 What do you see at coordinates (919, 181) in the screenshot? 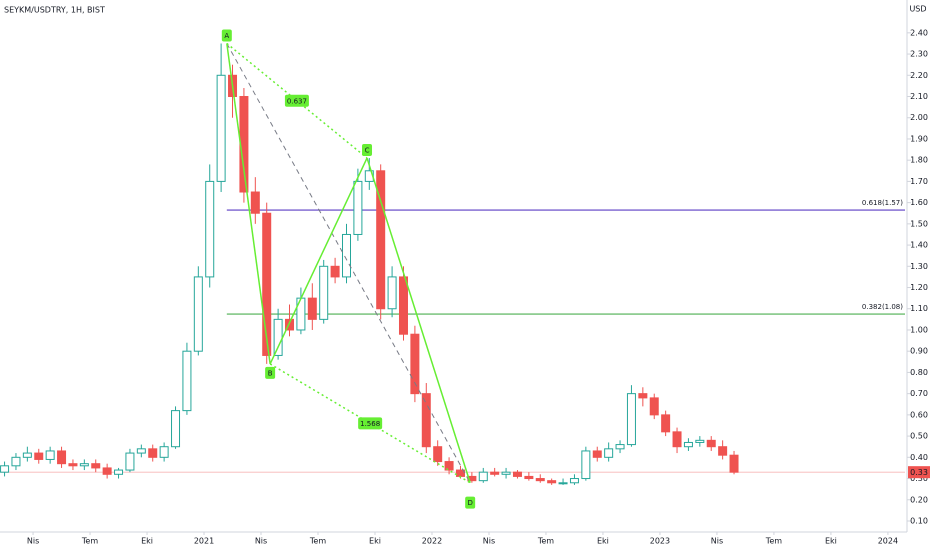
I see `y-tick-label: 1.70` at bounding box center [919, 181].